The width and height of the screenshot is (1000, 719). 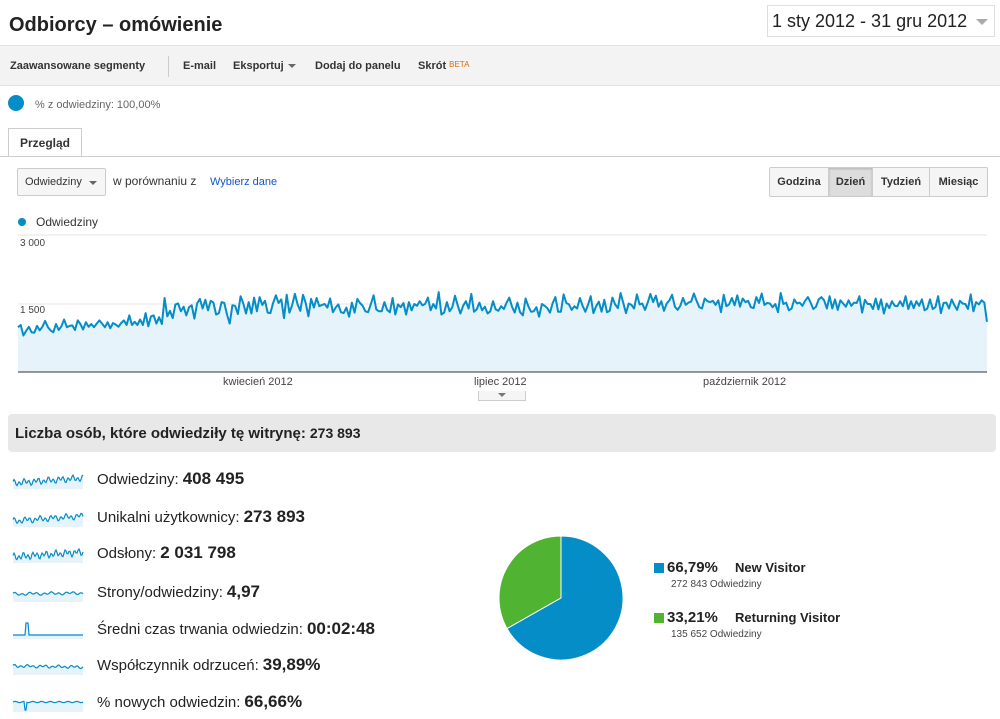 I want to click on select-metric-link: Wybierz dane, so click(x=244, y=182).